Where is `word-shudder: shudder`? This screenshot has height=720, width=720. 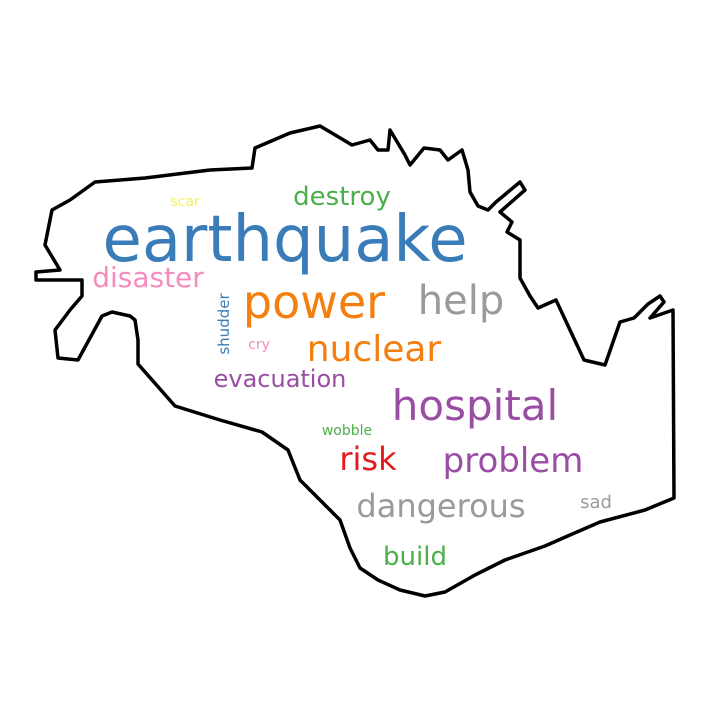 word-shudder: shudder is located at coordinates (224, 324).